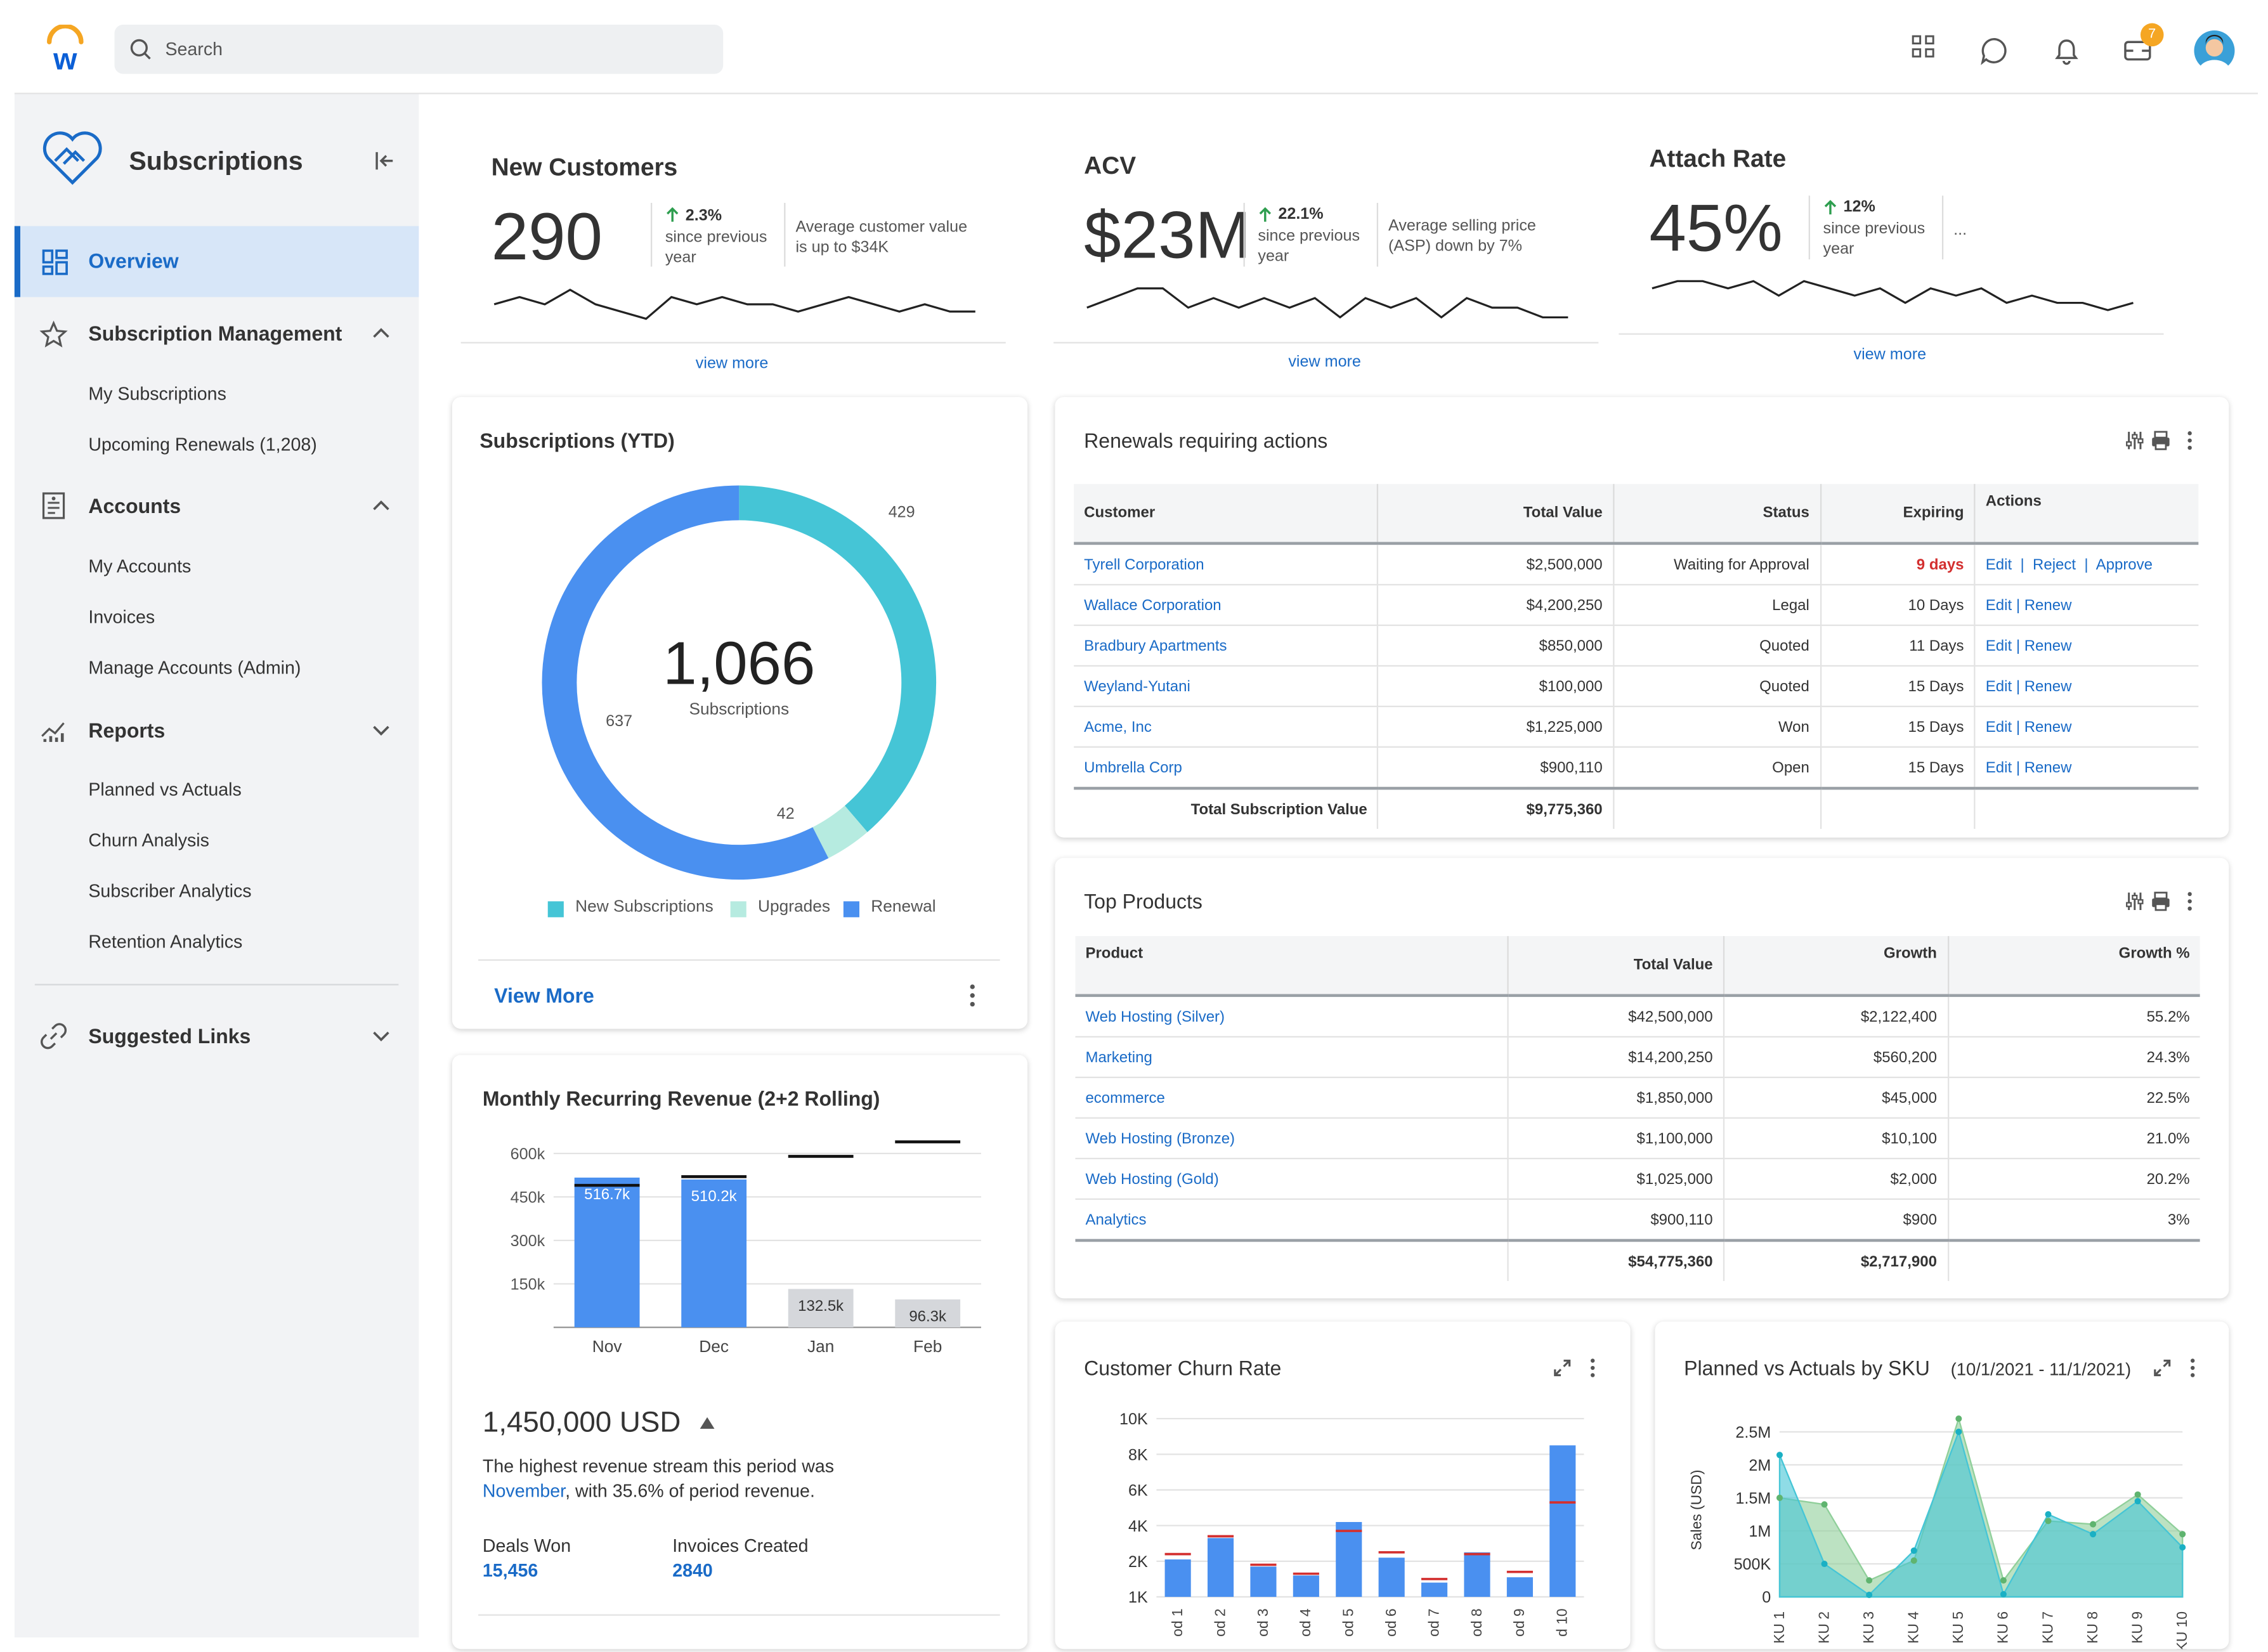 The width and height of the screenshot is (2268, 1652). Describe the element at coordinates (215, 334) in the screenshot. I see `sidebar-section-subscription-management: Subscription Management` at that location.